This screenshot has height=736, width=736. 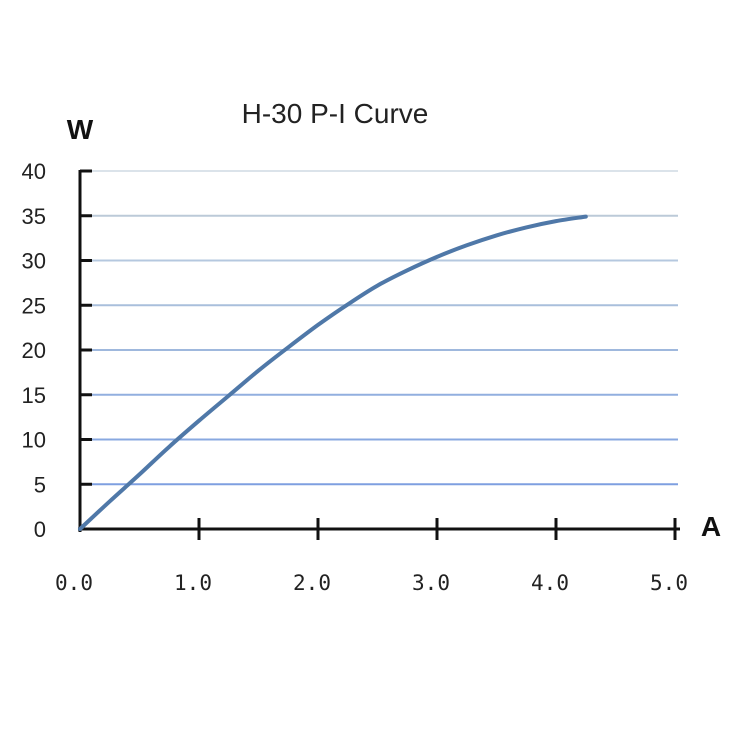 I want to click on y-tick-label: 10, so click(x=34, y=440).